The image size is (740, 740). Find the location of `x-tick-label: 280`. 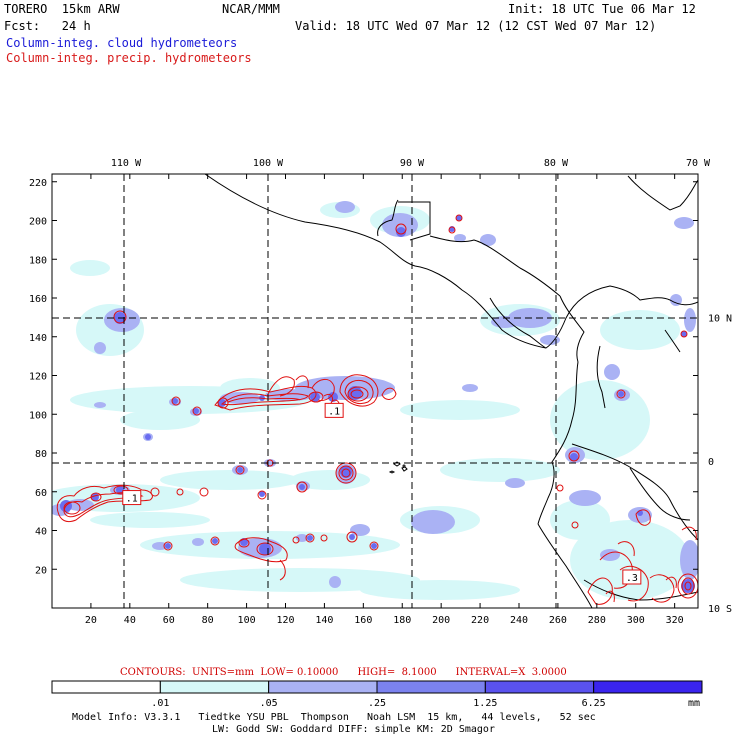

x-tick-label: 280 is located at coordinates (597, 620).